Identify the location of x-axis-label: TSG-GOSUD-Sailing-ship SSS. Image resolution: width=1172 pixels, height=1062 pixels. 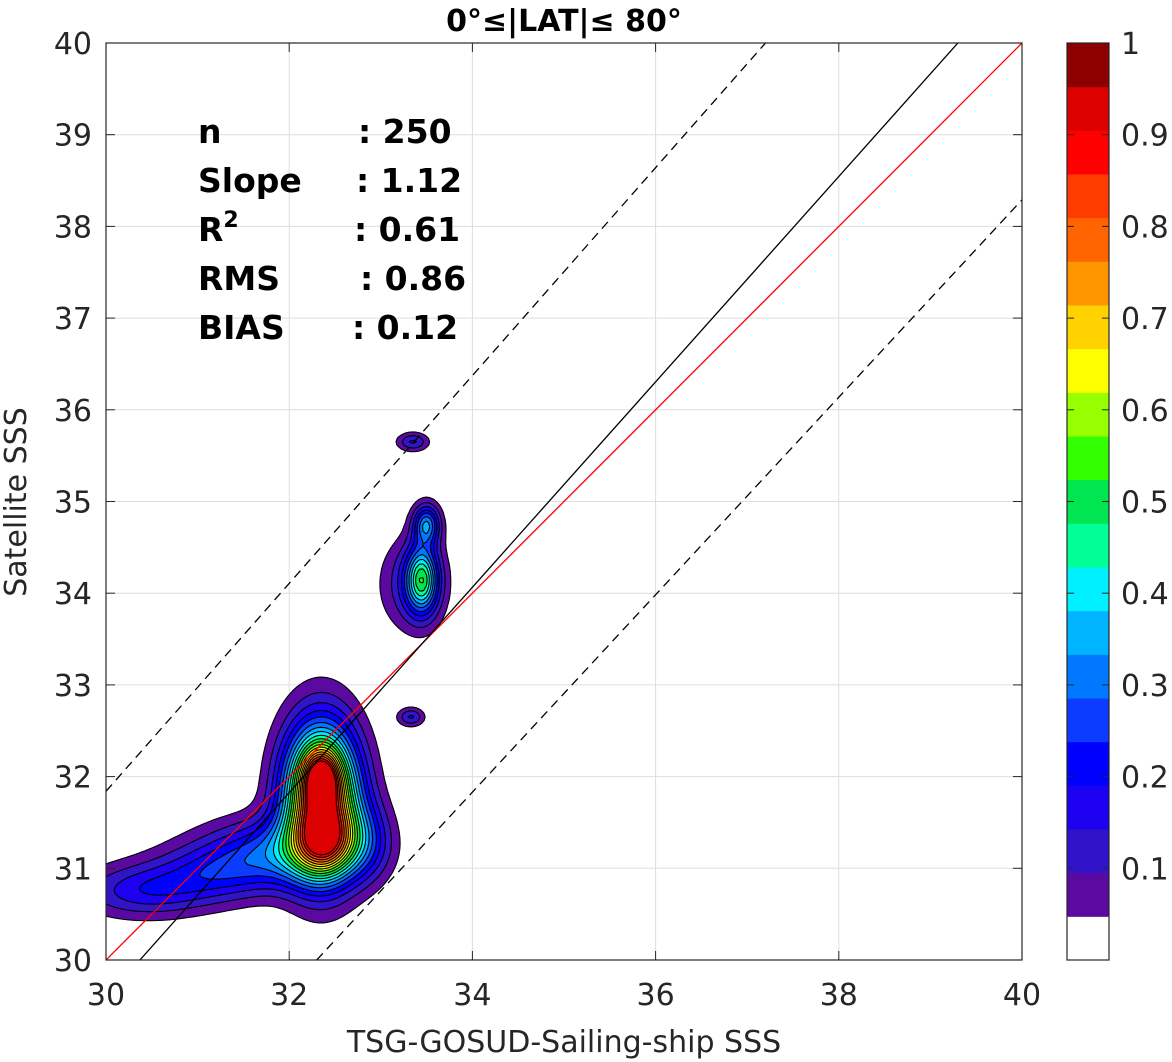
(563, 1042).